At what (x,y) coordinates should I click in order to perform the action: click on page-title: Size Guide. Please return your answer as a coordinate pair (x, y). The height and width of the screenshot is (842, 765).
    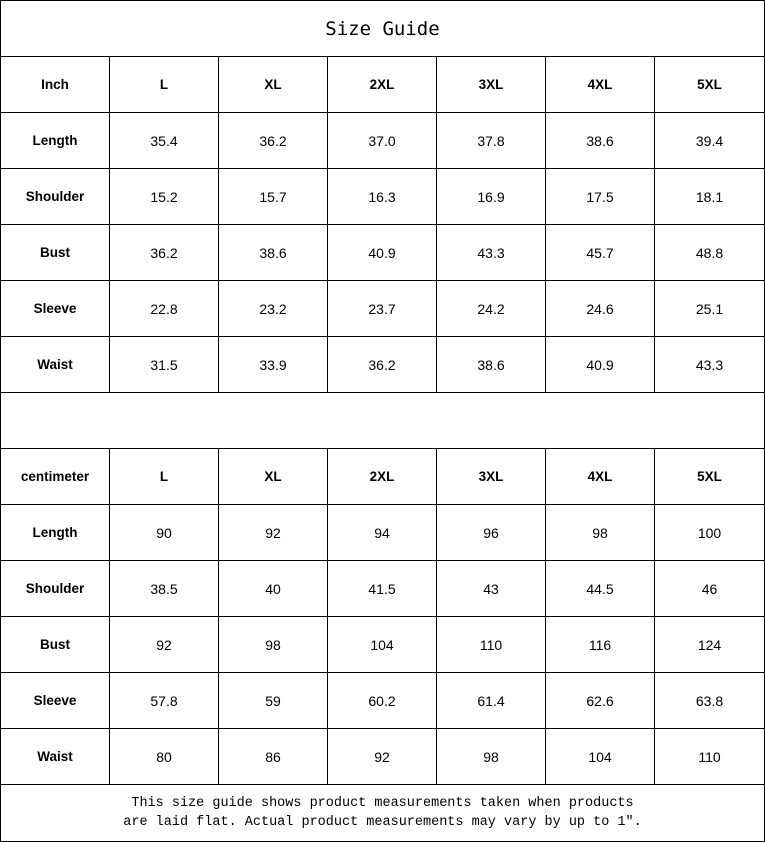
    Looking at the image, I should click on (382, 28).